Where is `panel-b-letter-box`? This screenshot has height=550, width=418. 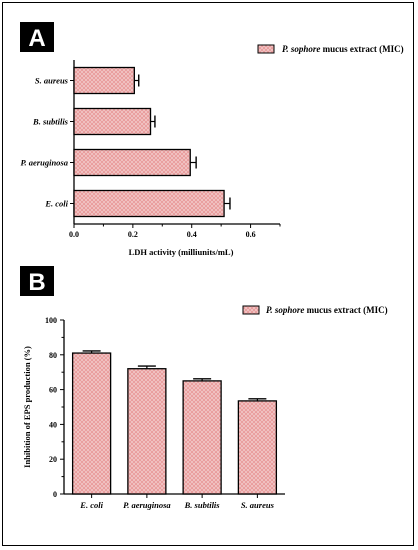
panel-b-letter-box is located at coordinates (37, 281).